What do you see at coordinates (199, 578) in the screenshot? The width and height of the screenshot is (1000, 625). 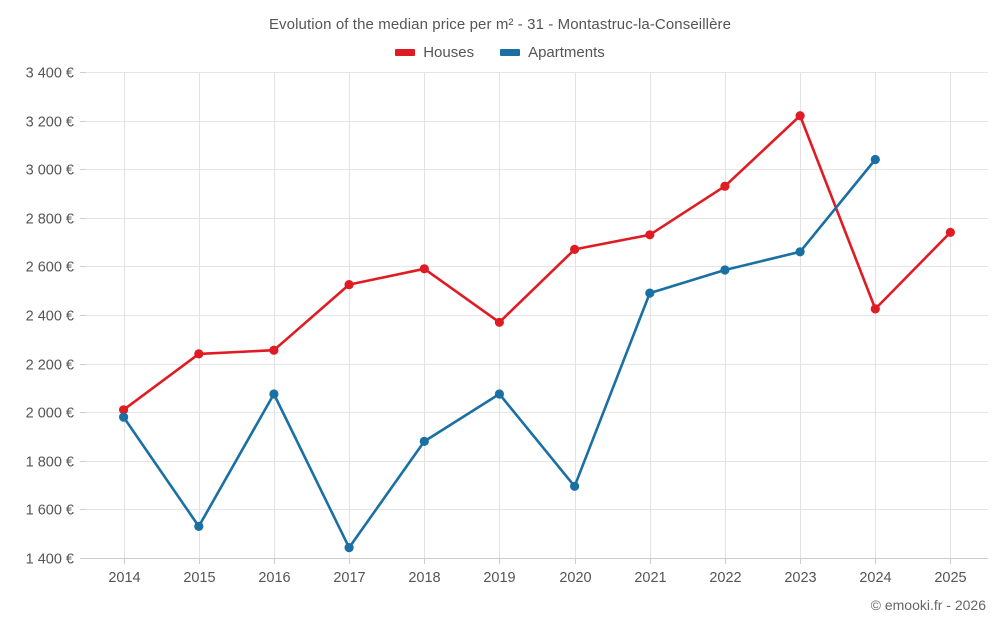 I see `x-axis-tick-label: 2015` at bounding box center [199, 578].